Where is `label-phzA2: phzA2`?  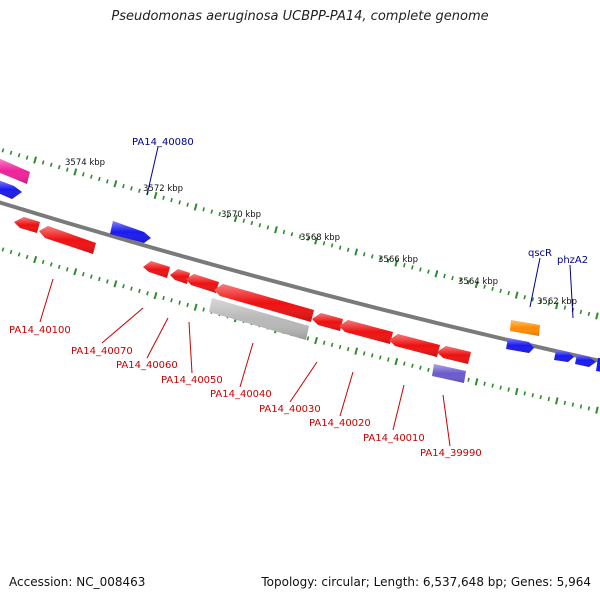
label-phzA2: phzA2 is located at coordinates (572, 260).